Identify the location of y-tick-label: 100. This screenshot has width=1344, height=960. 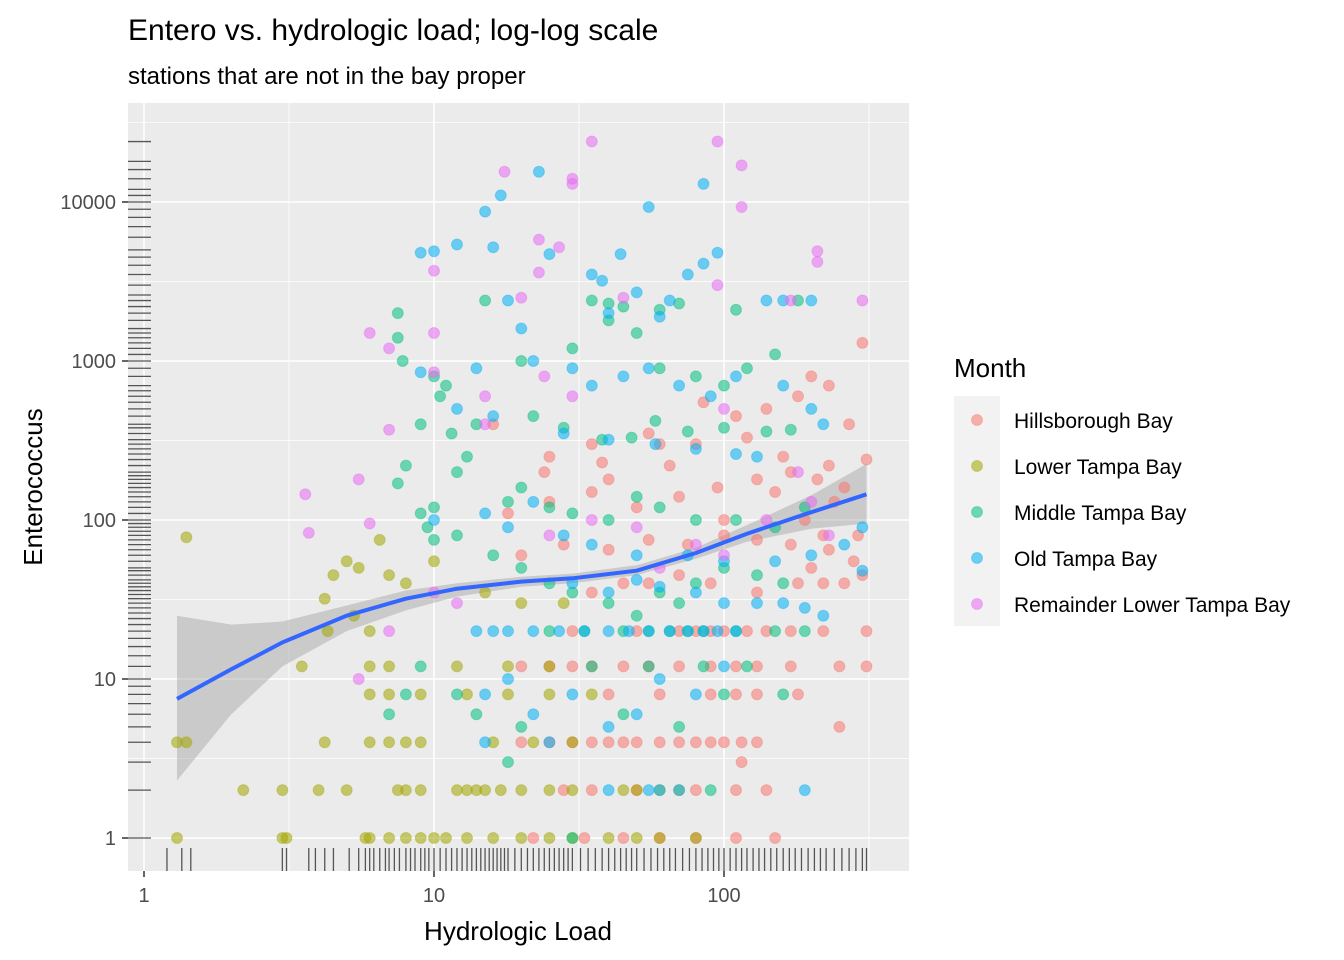
(99, 521).